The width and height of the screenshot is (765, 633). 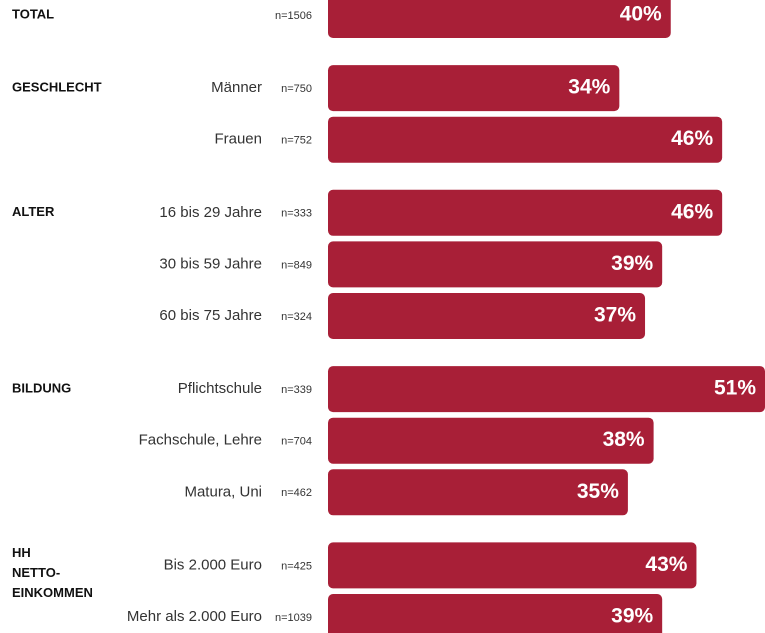 I want to click on group-label: ALTER, so click(x=33, y=211).